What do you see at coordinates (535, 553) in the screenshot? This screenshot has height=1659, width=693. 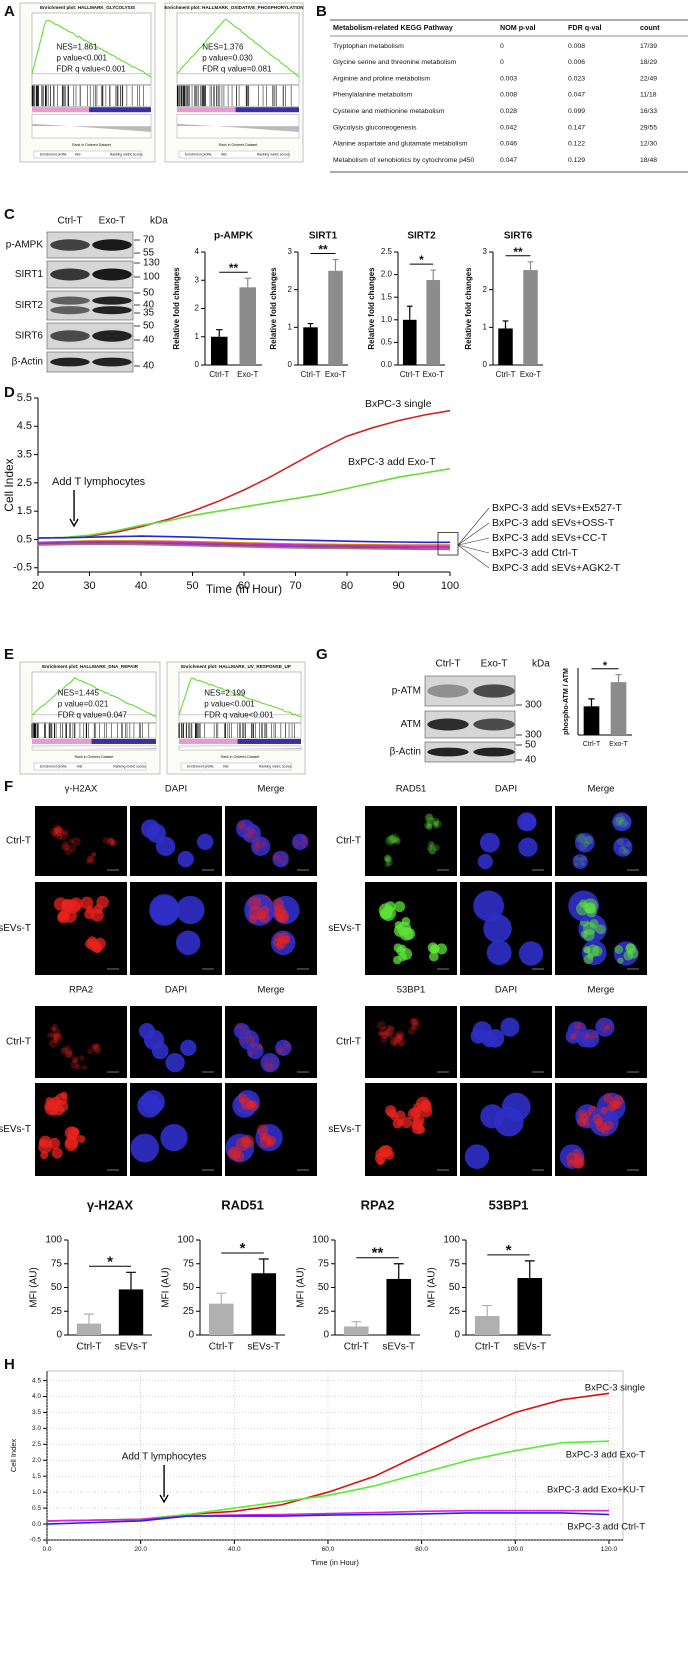 I see `legend-label: BxPC-3 add Ctrl-T` at bounding box center [535, 553].